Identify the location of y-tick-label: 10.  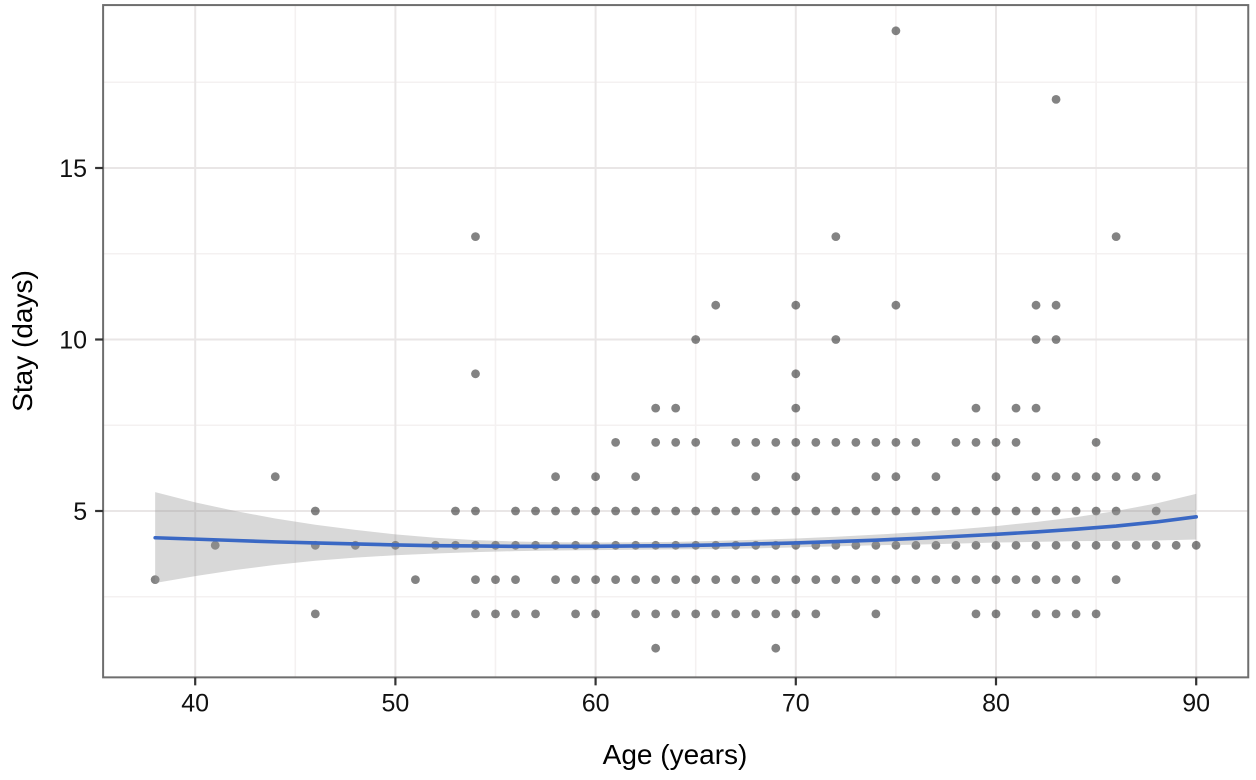
(73, 341).